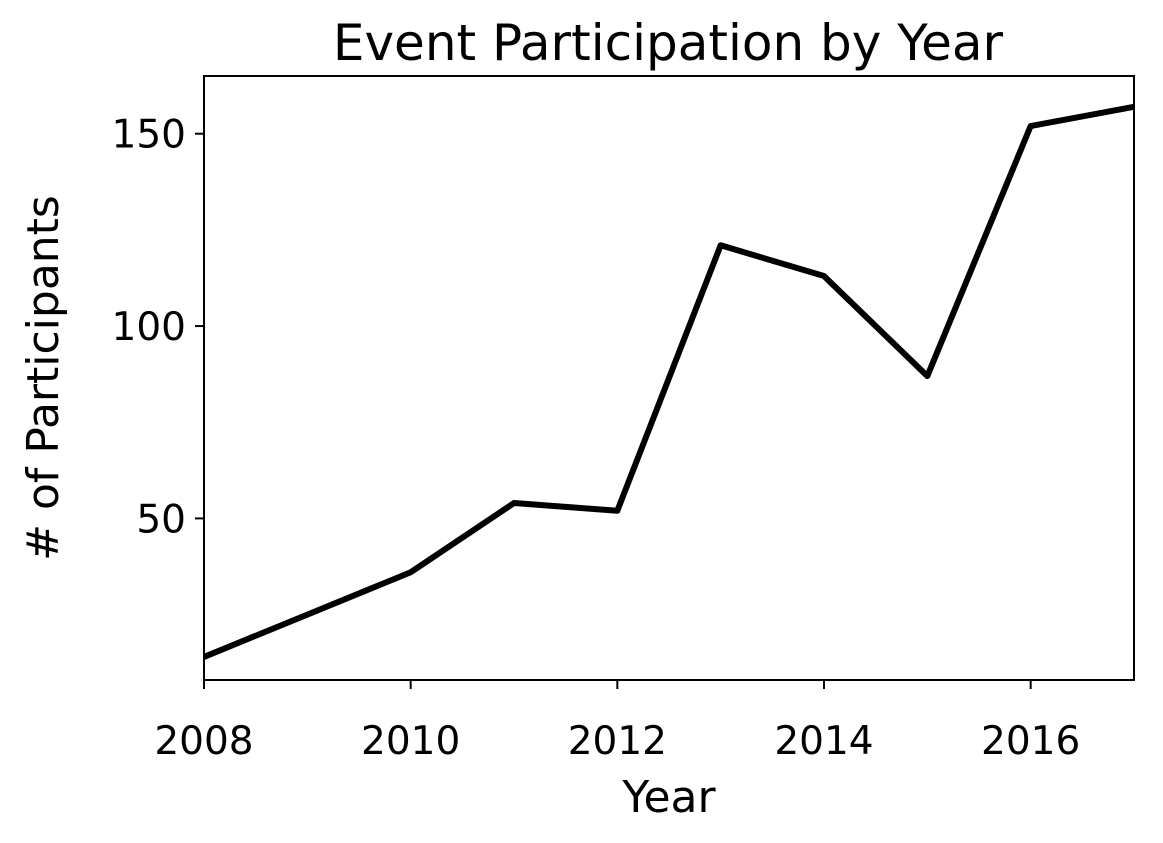 The width and height of the screenshot is (1163, 843). I want to click on x-tick-label: 2014, so click(823, 741).